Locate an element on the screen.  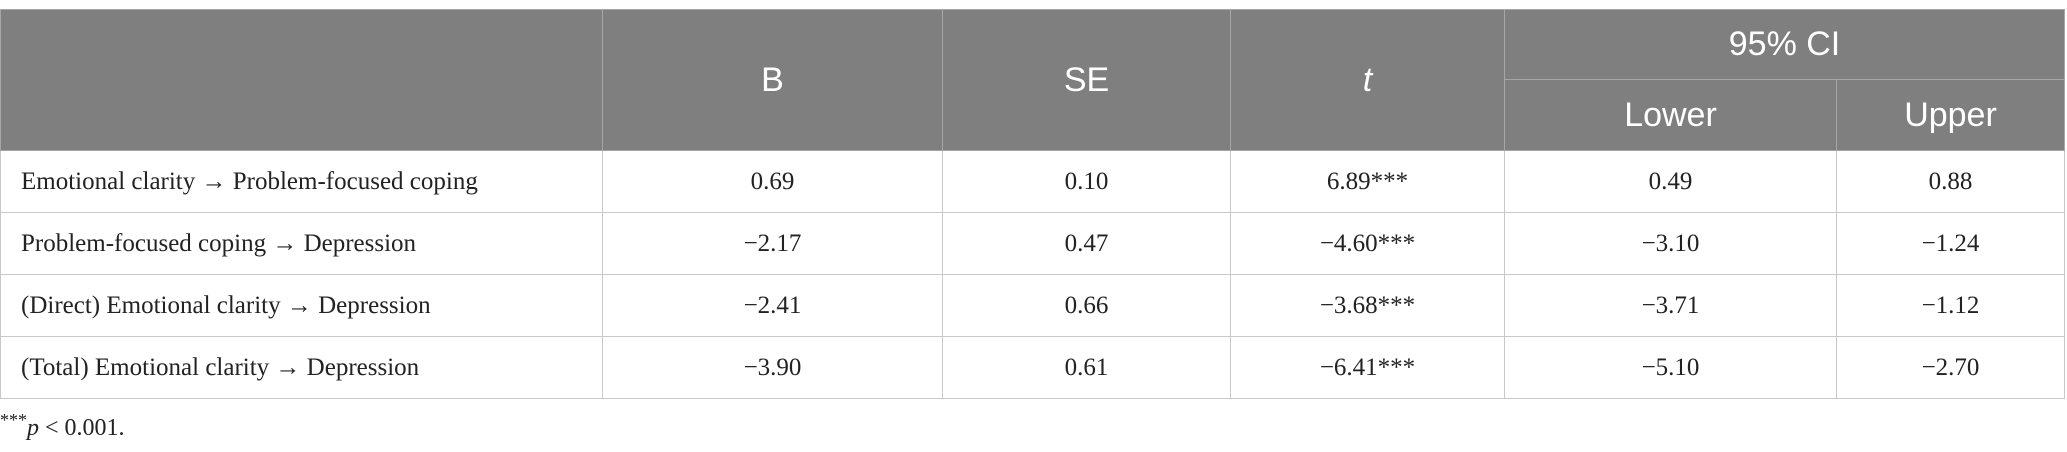
data-cell: −1.24 is located at coordinates (1950, 243).